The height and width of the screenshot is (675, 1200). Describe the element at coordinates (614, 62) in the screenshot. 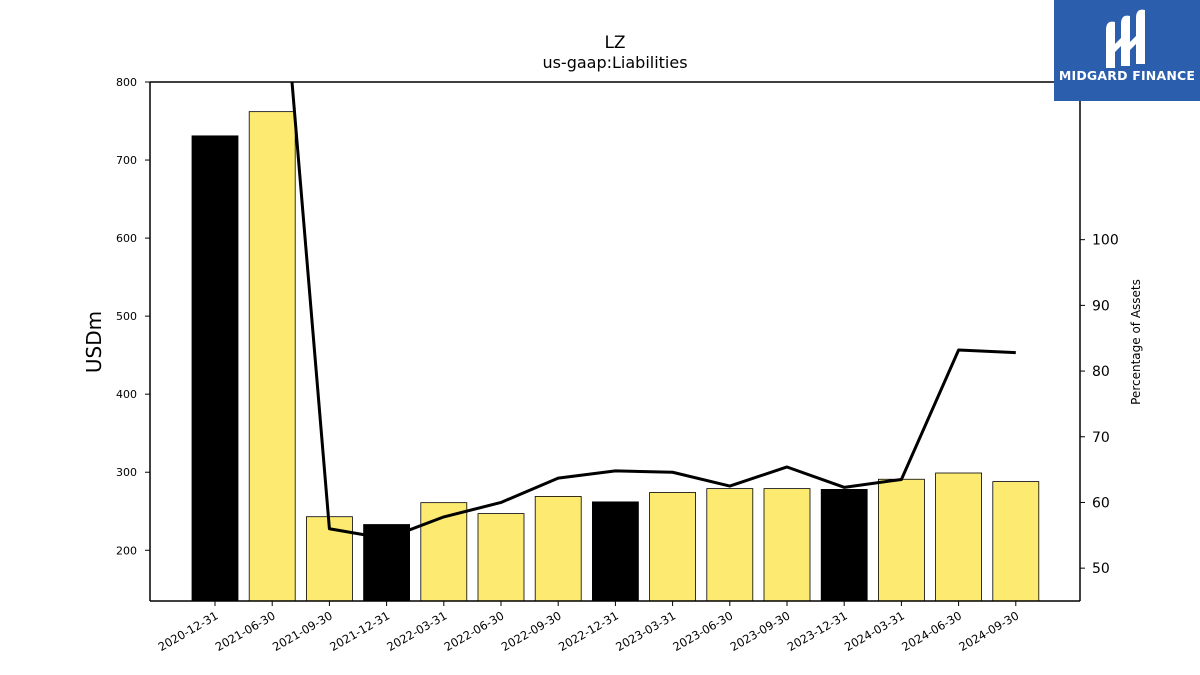

I see `chart-subtitle: us-gaap:Liabilities` at that location.